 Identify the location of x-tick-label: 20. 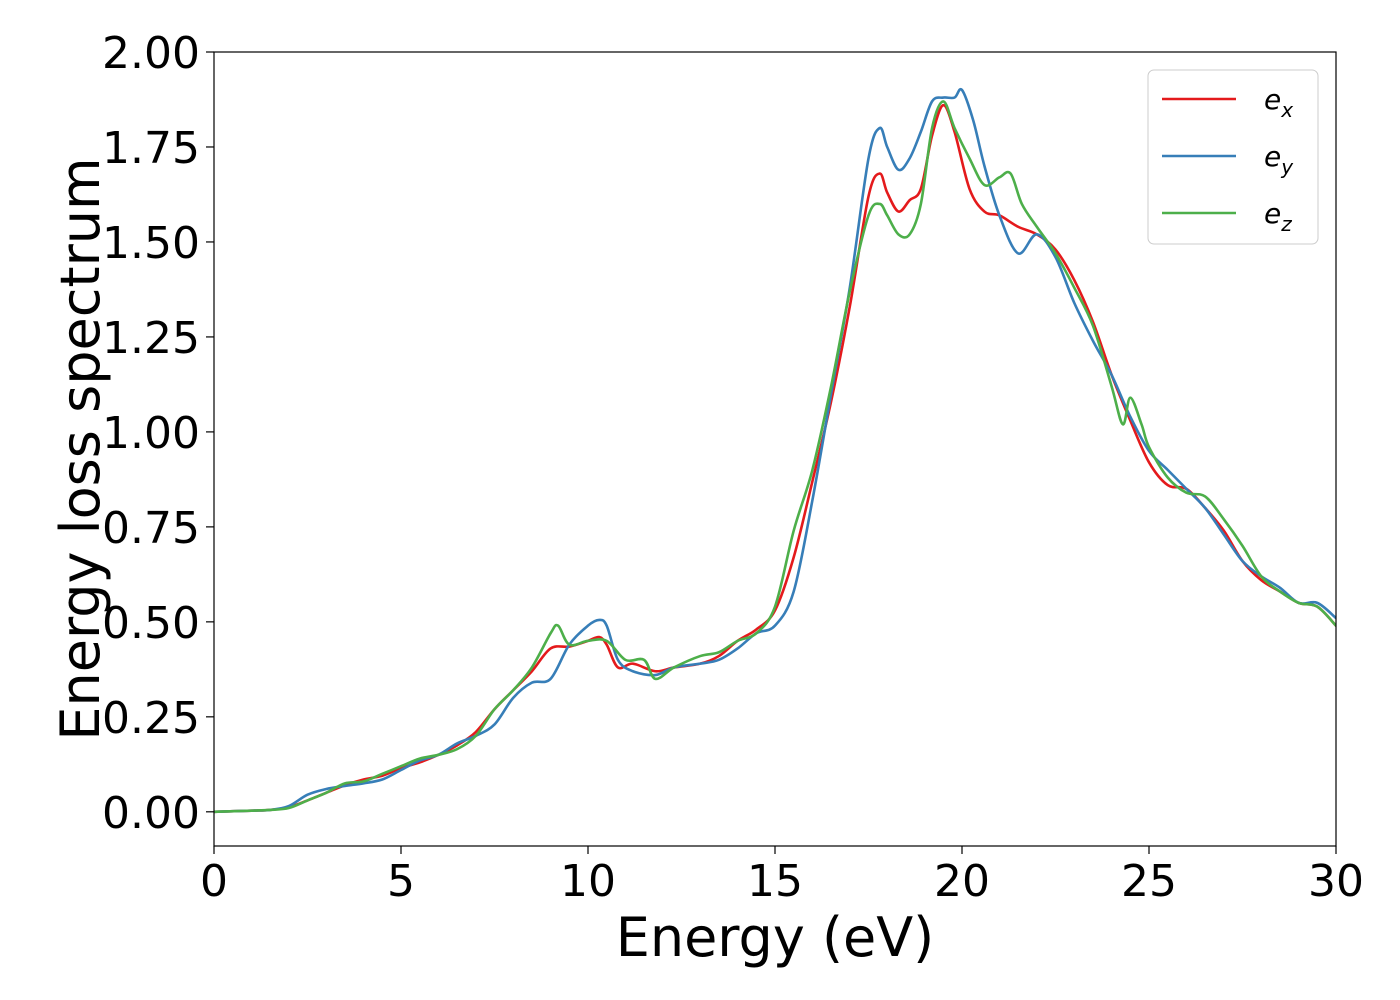
(962, 881).